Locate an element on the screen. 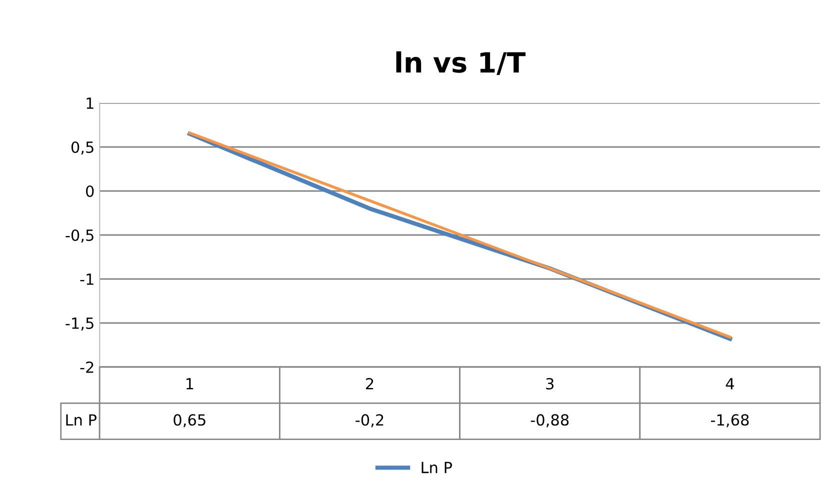 The width and height of the screenshot is (830, 500). y-tick-label: 0 is located at coordinates (90, 191).